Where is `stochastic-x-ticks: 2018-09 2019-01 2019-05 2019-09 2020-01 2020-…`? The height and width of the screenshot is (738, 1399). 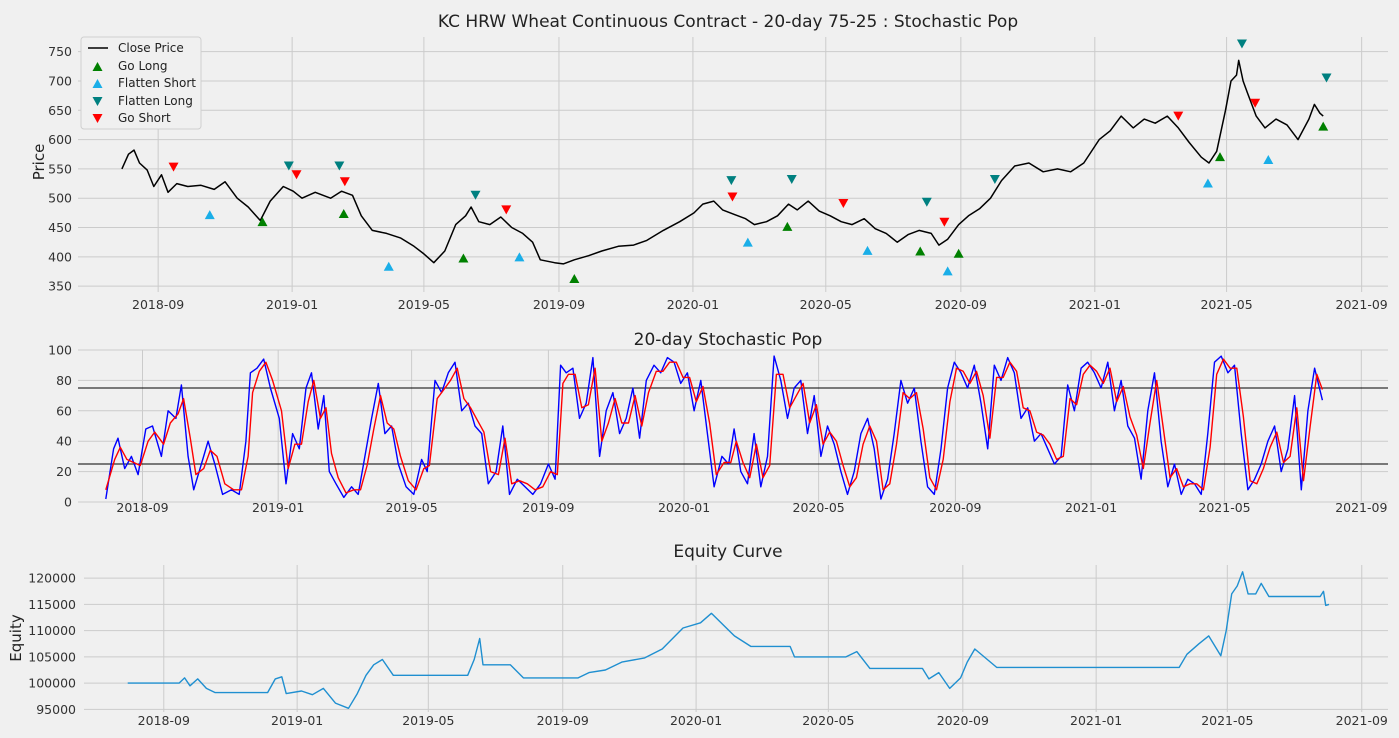 stochastic-x-ticks: 2018-09 2019-01 2019-05 2019-09 2020-01 2020-… is located at coordinates (751, 507).